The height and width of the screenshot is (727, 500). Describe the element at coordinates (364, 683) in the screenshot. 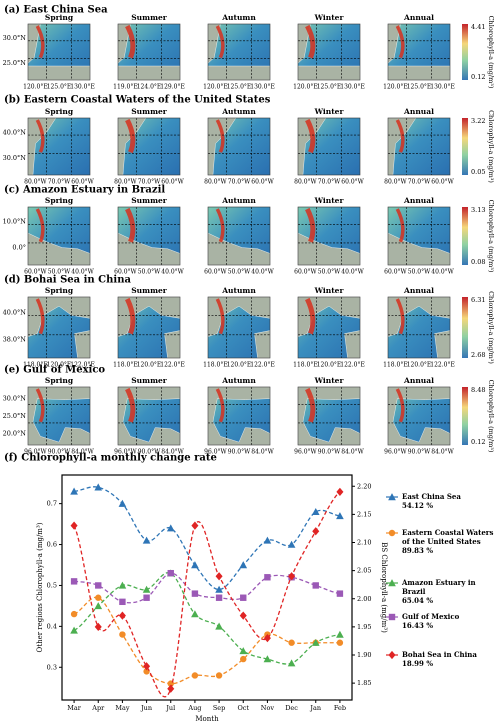

I see `y2-tick-label: 1.85` at that location.